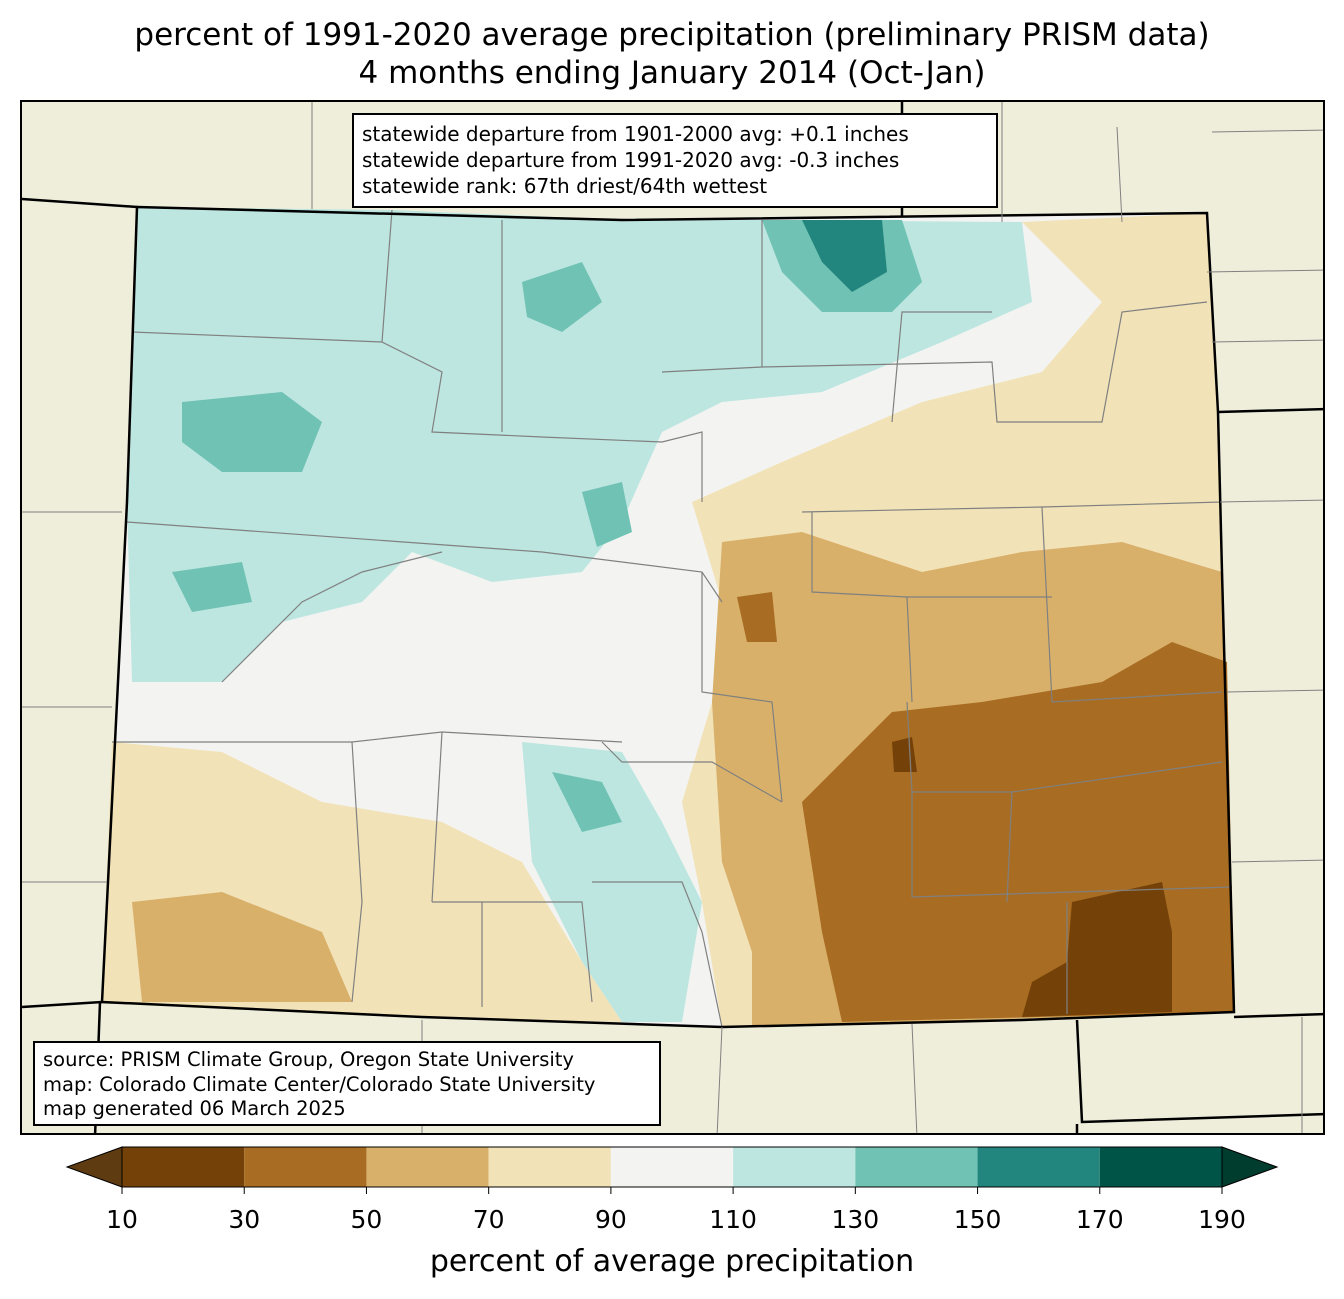 Image resolution: width=1344 pixels, height=1299 pixels. I want to click on colorbar-tick-label: 110, so click(733, 1219).